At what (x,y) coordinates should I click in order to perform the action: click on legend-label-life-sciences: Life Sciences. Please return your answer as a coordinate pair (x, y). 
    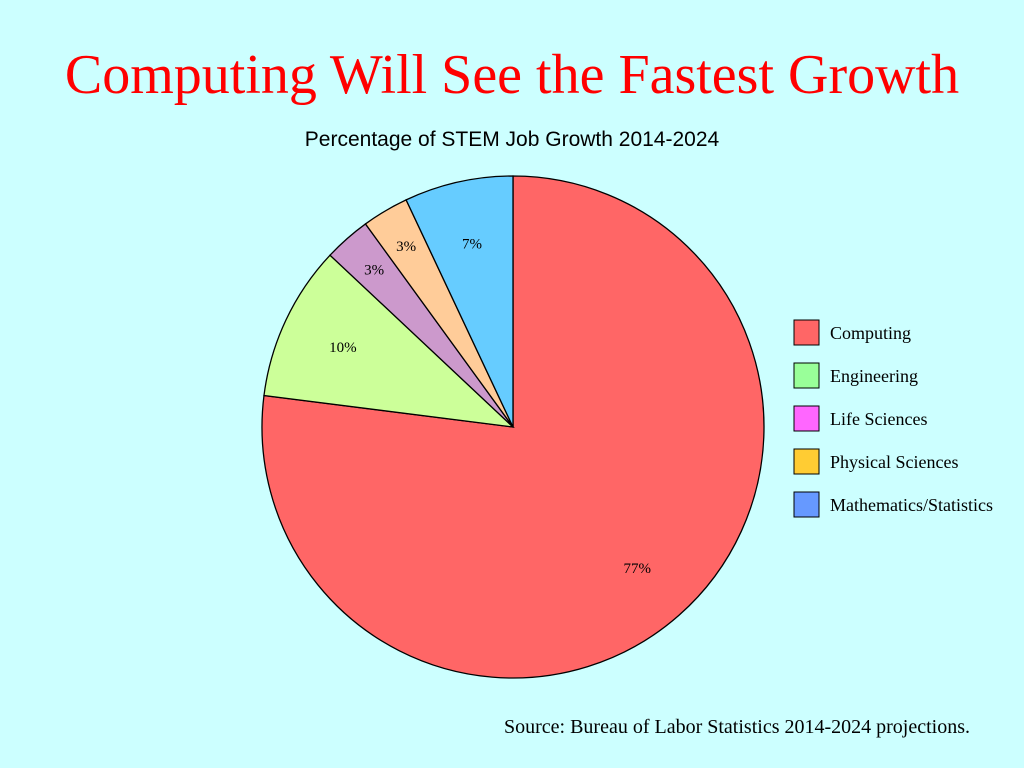
    Looking at the image, I should click on (878, 419).